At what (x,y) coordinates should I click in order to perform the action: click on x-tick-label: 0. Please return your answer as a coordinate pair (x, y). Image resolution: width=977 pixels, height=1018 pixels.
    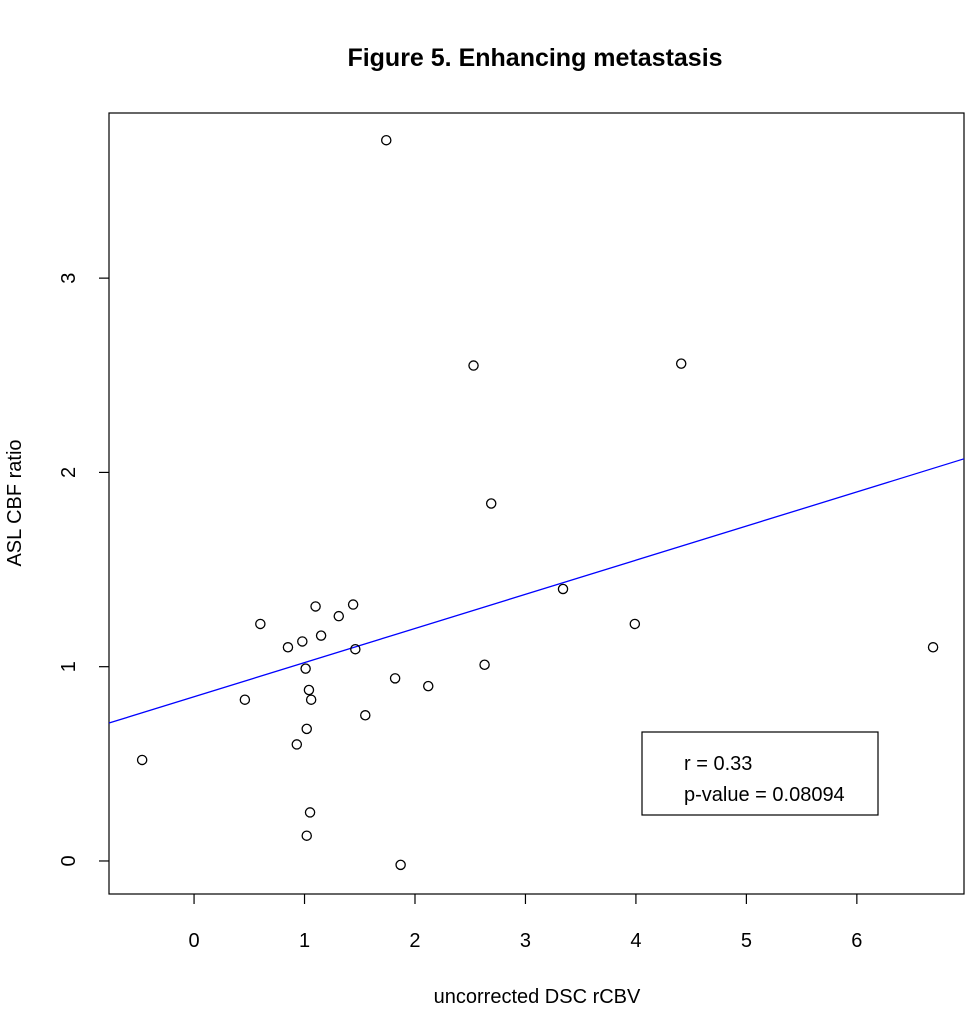
    Looking at the image, I should click on (193, 941).